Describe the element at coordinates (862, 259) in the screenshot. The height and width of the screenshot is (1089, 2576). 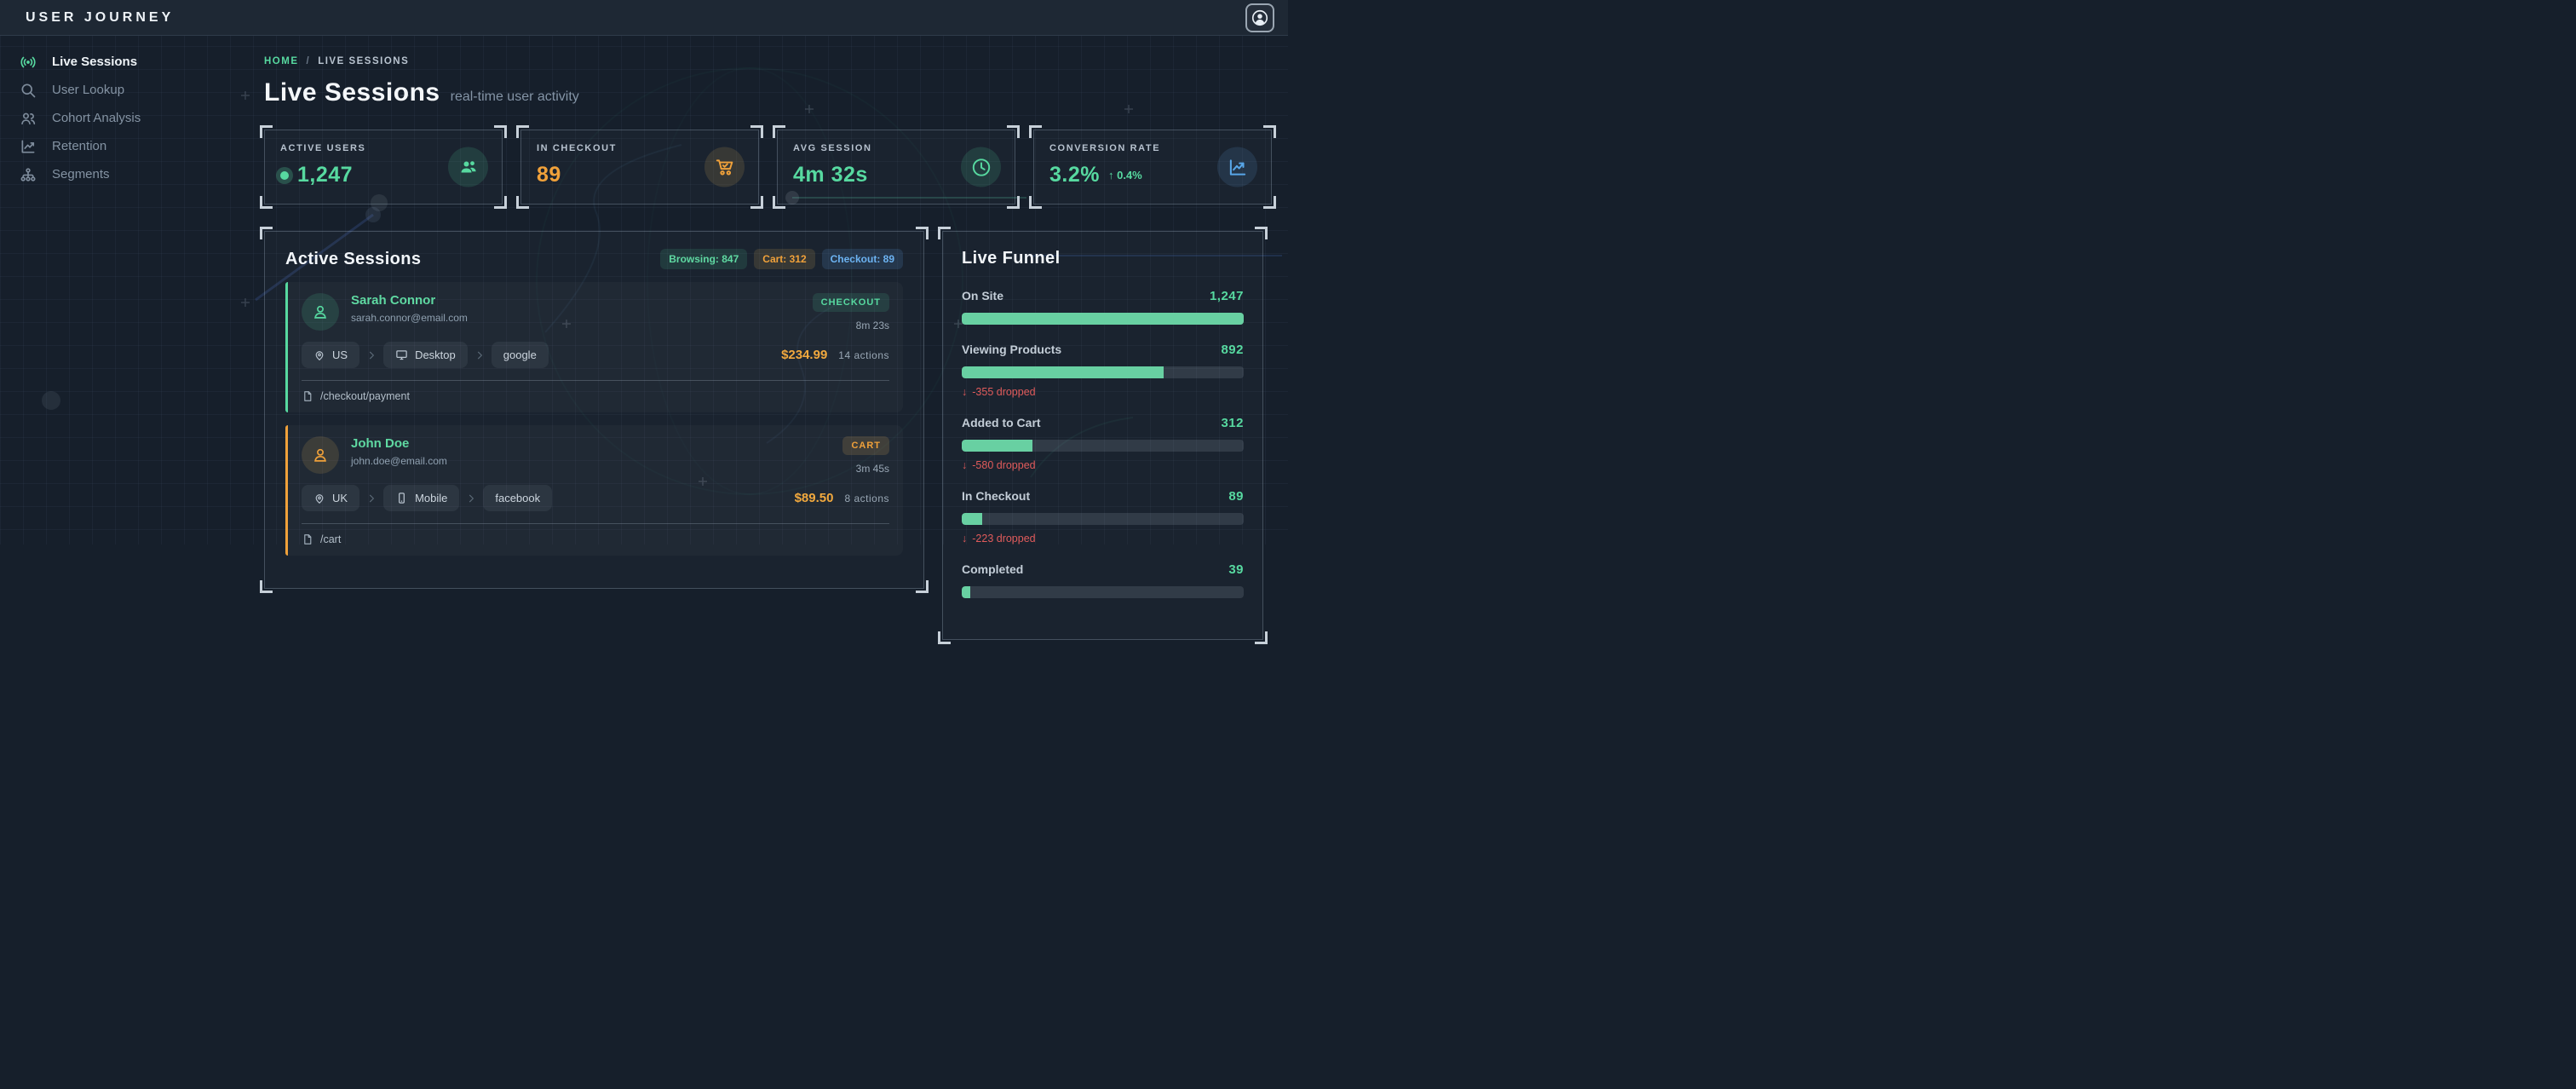
I see `checkout-count-badge: Checkout: 89` at that location.